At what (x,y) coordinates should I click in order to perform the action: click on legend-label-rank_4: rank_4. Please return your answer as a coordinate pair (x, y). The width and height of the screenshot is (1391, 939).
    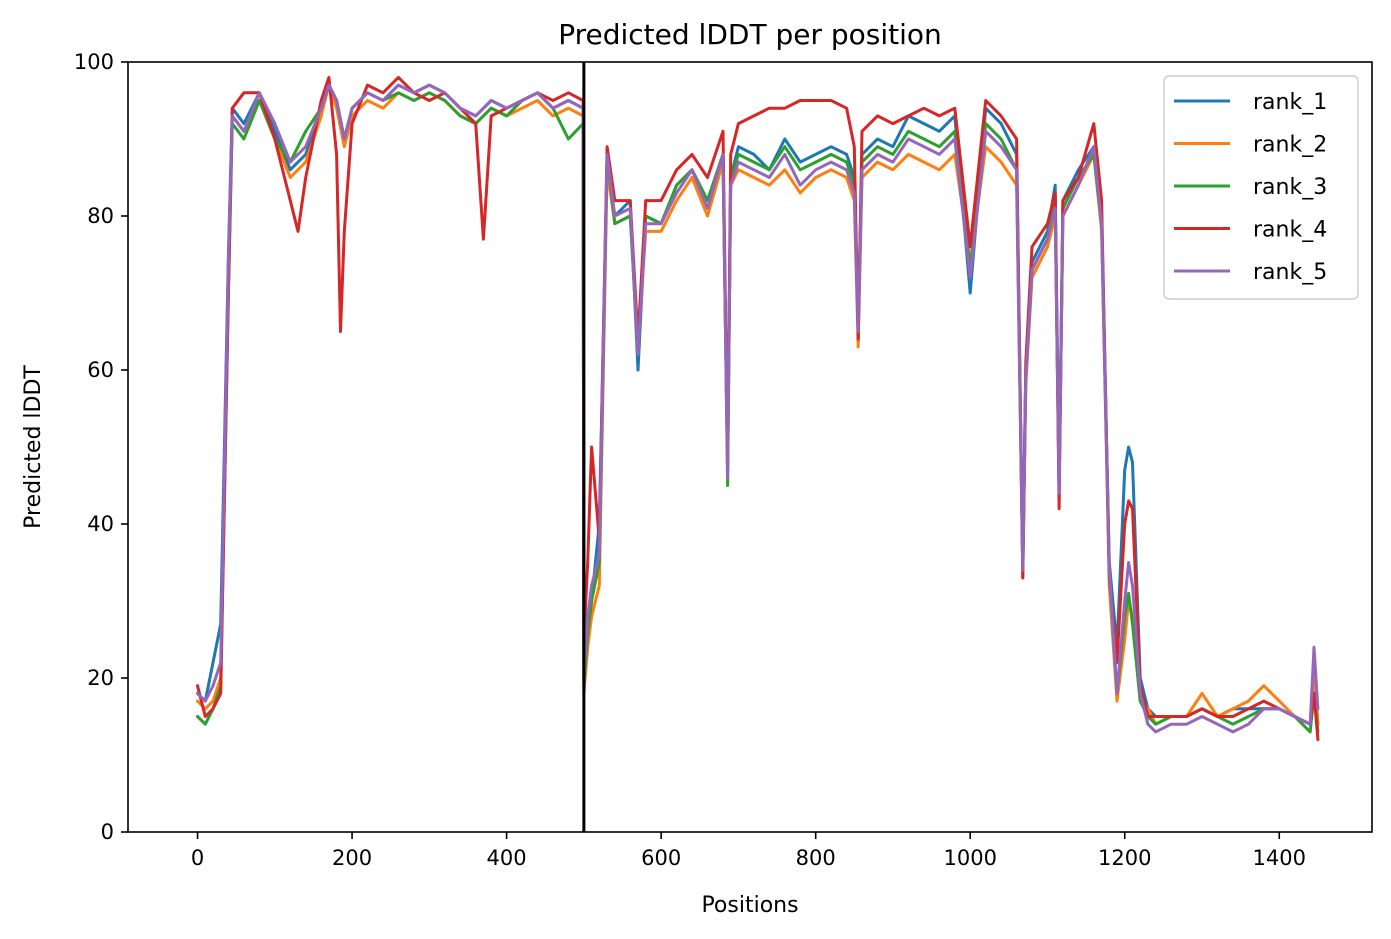
    Looking at the image, I should click on (1290, 230).